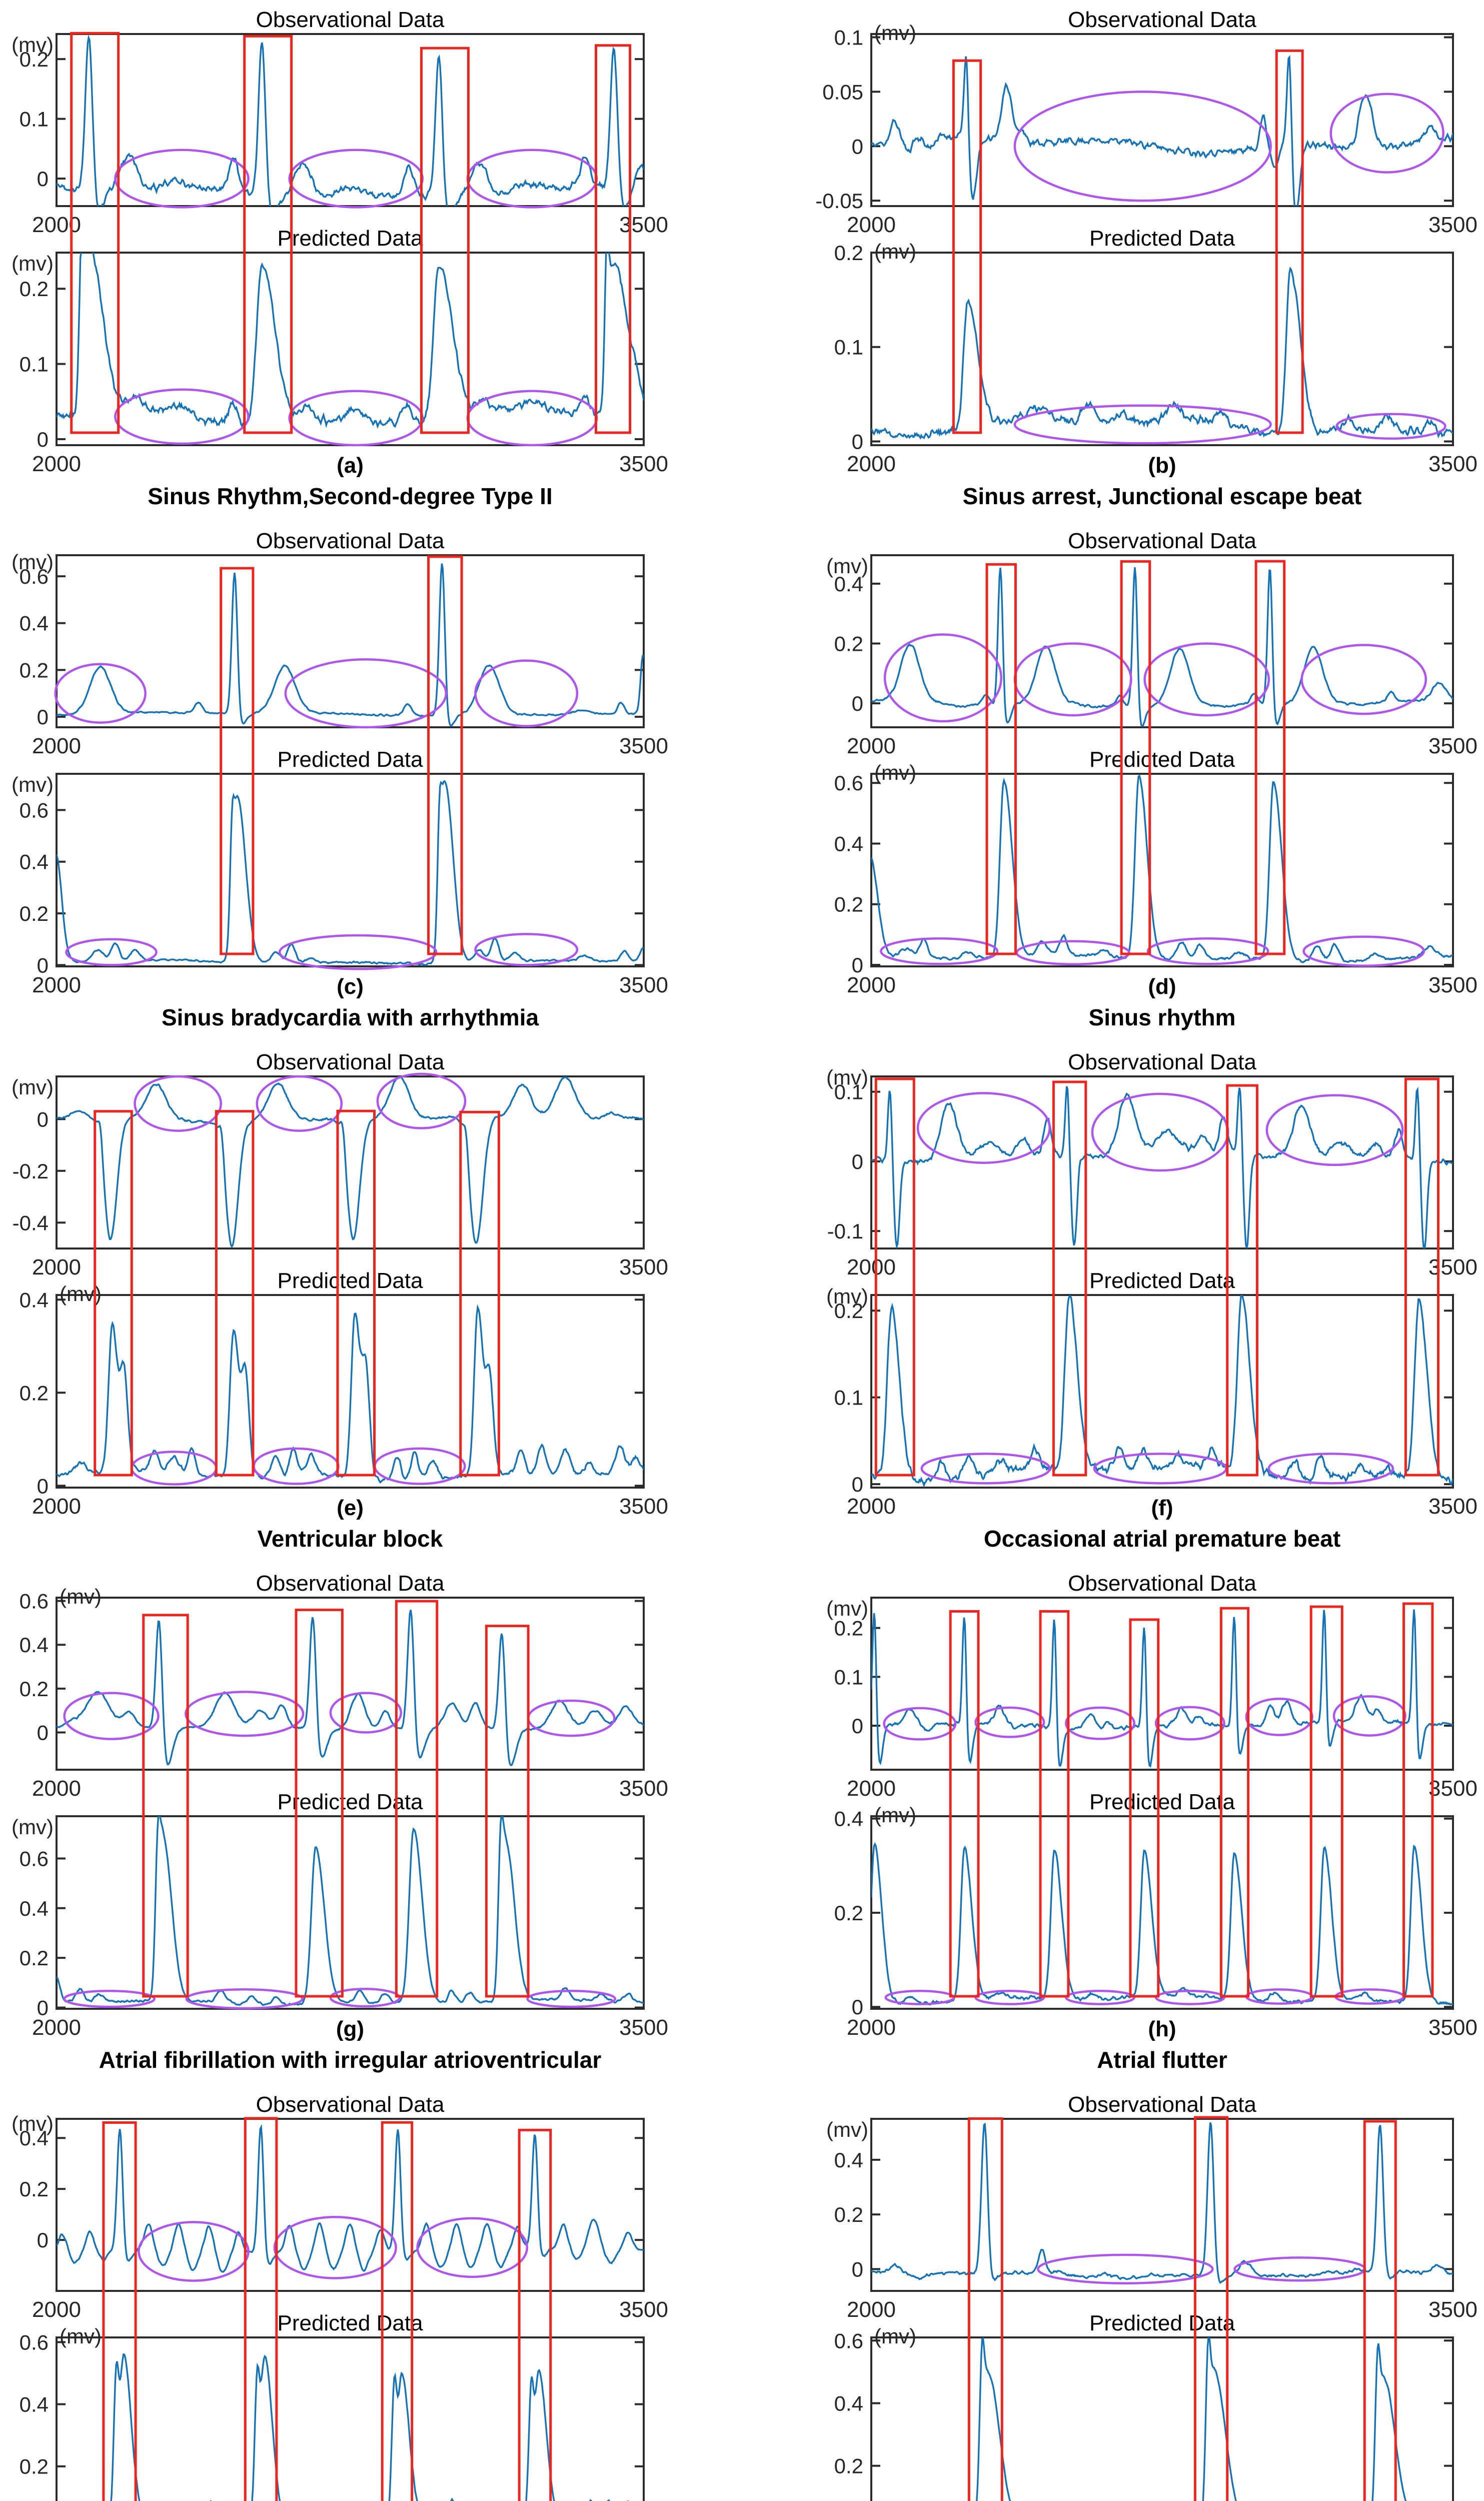 The image size is (1484, 2501). What do you see at coordinates (1162, 2060) in the screenshot?
I see `panel-caption-h: Atrial flutter` at bounding box center [1162, 2060].